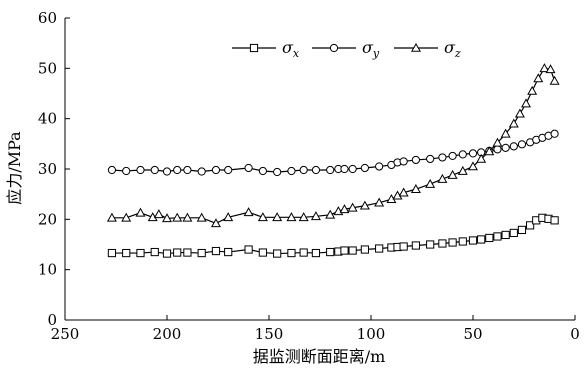  Describe the element at coordinates (47, 18) in the screenshot. I see `y-tick-label: 60` at that location.